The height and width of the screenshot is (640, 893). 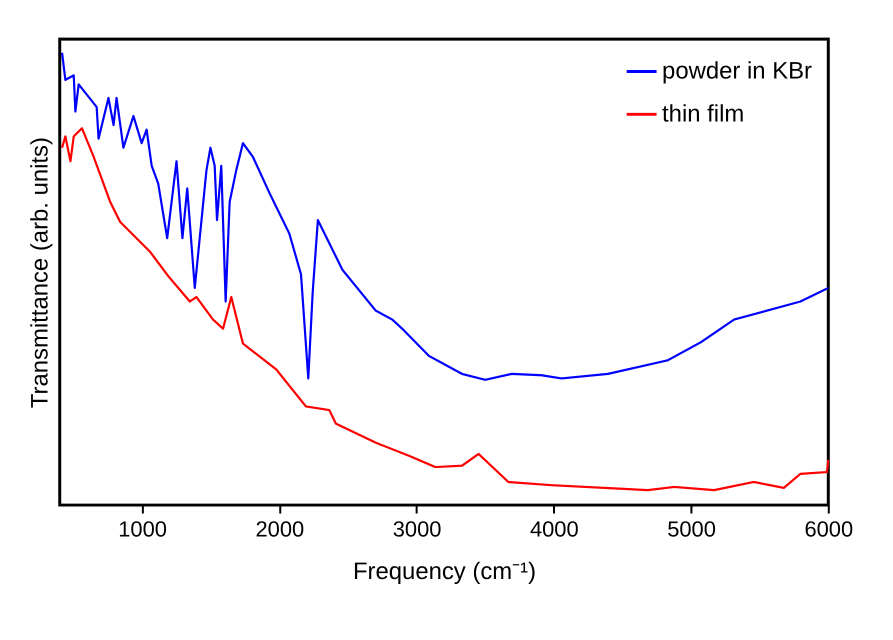 I want to click on legend-label: powder in KBr, so click(x=737, y=70).